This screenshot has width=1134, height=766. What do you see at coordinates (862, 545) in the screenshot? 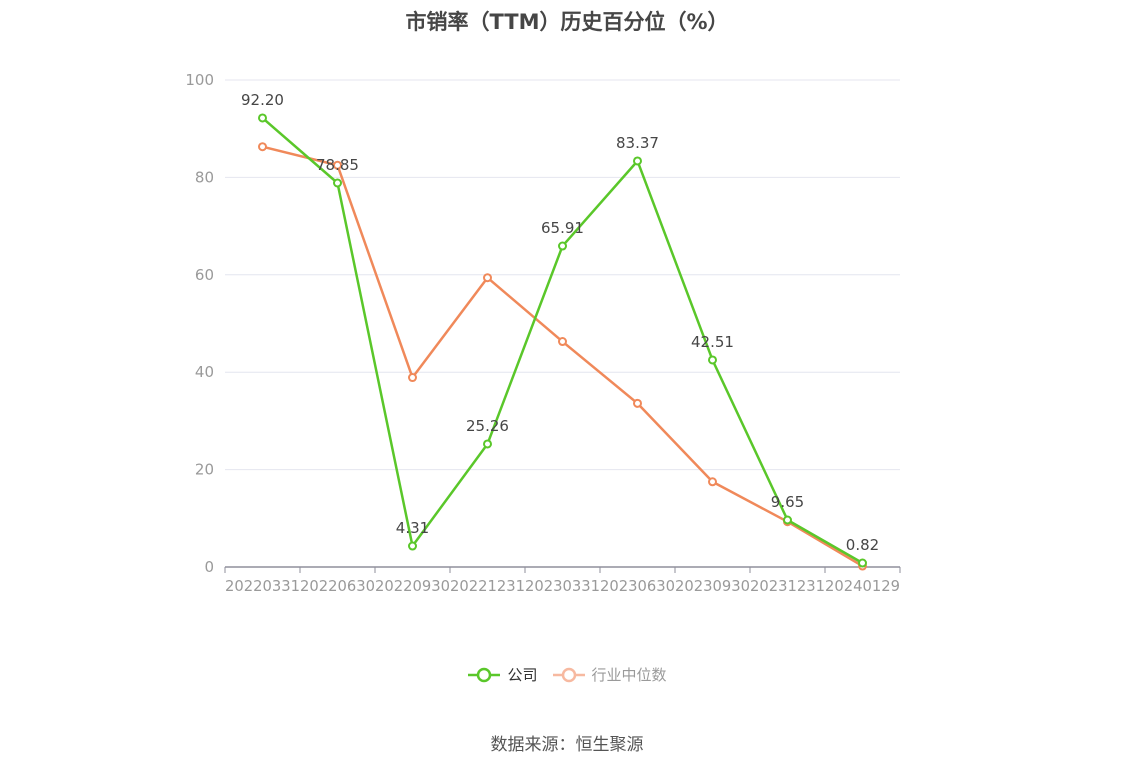
I see `data-label: 0.82` at bounding box center [862, 545].